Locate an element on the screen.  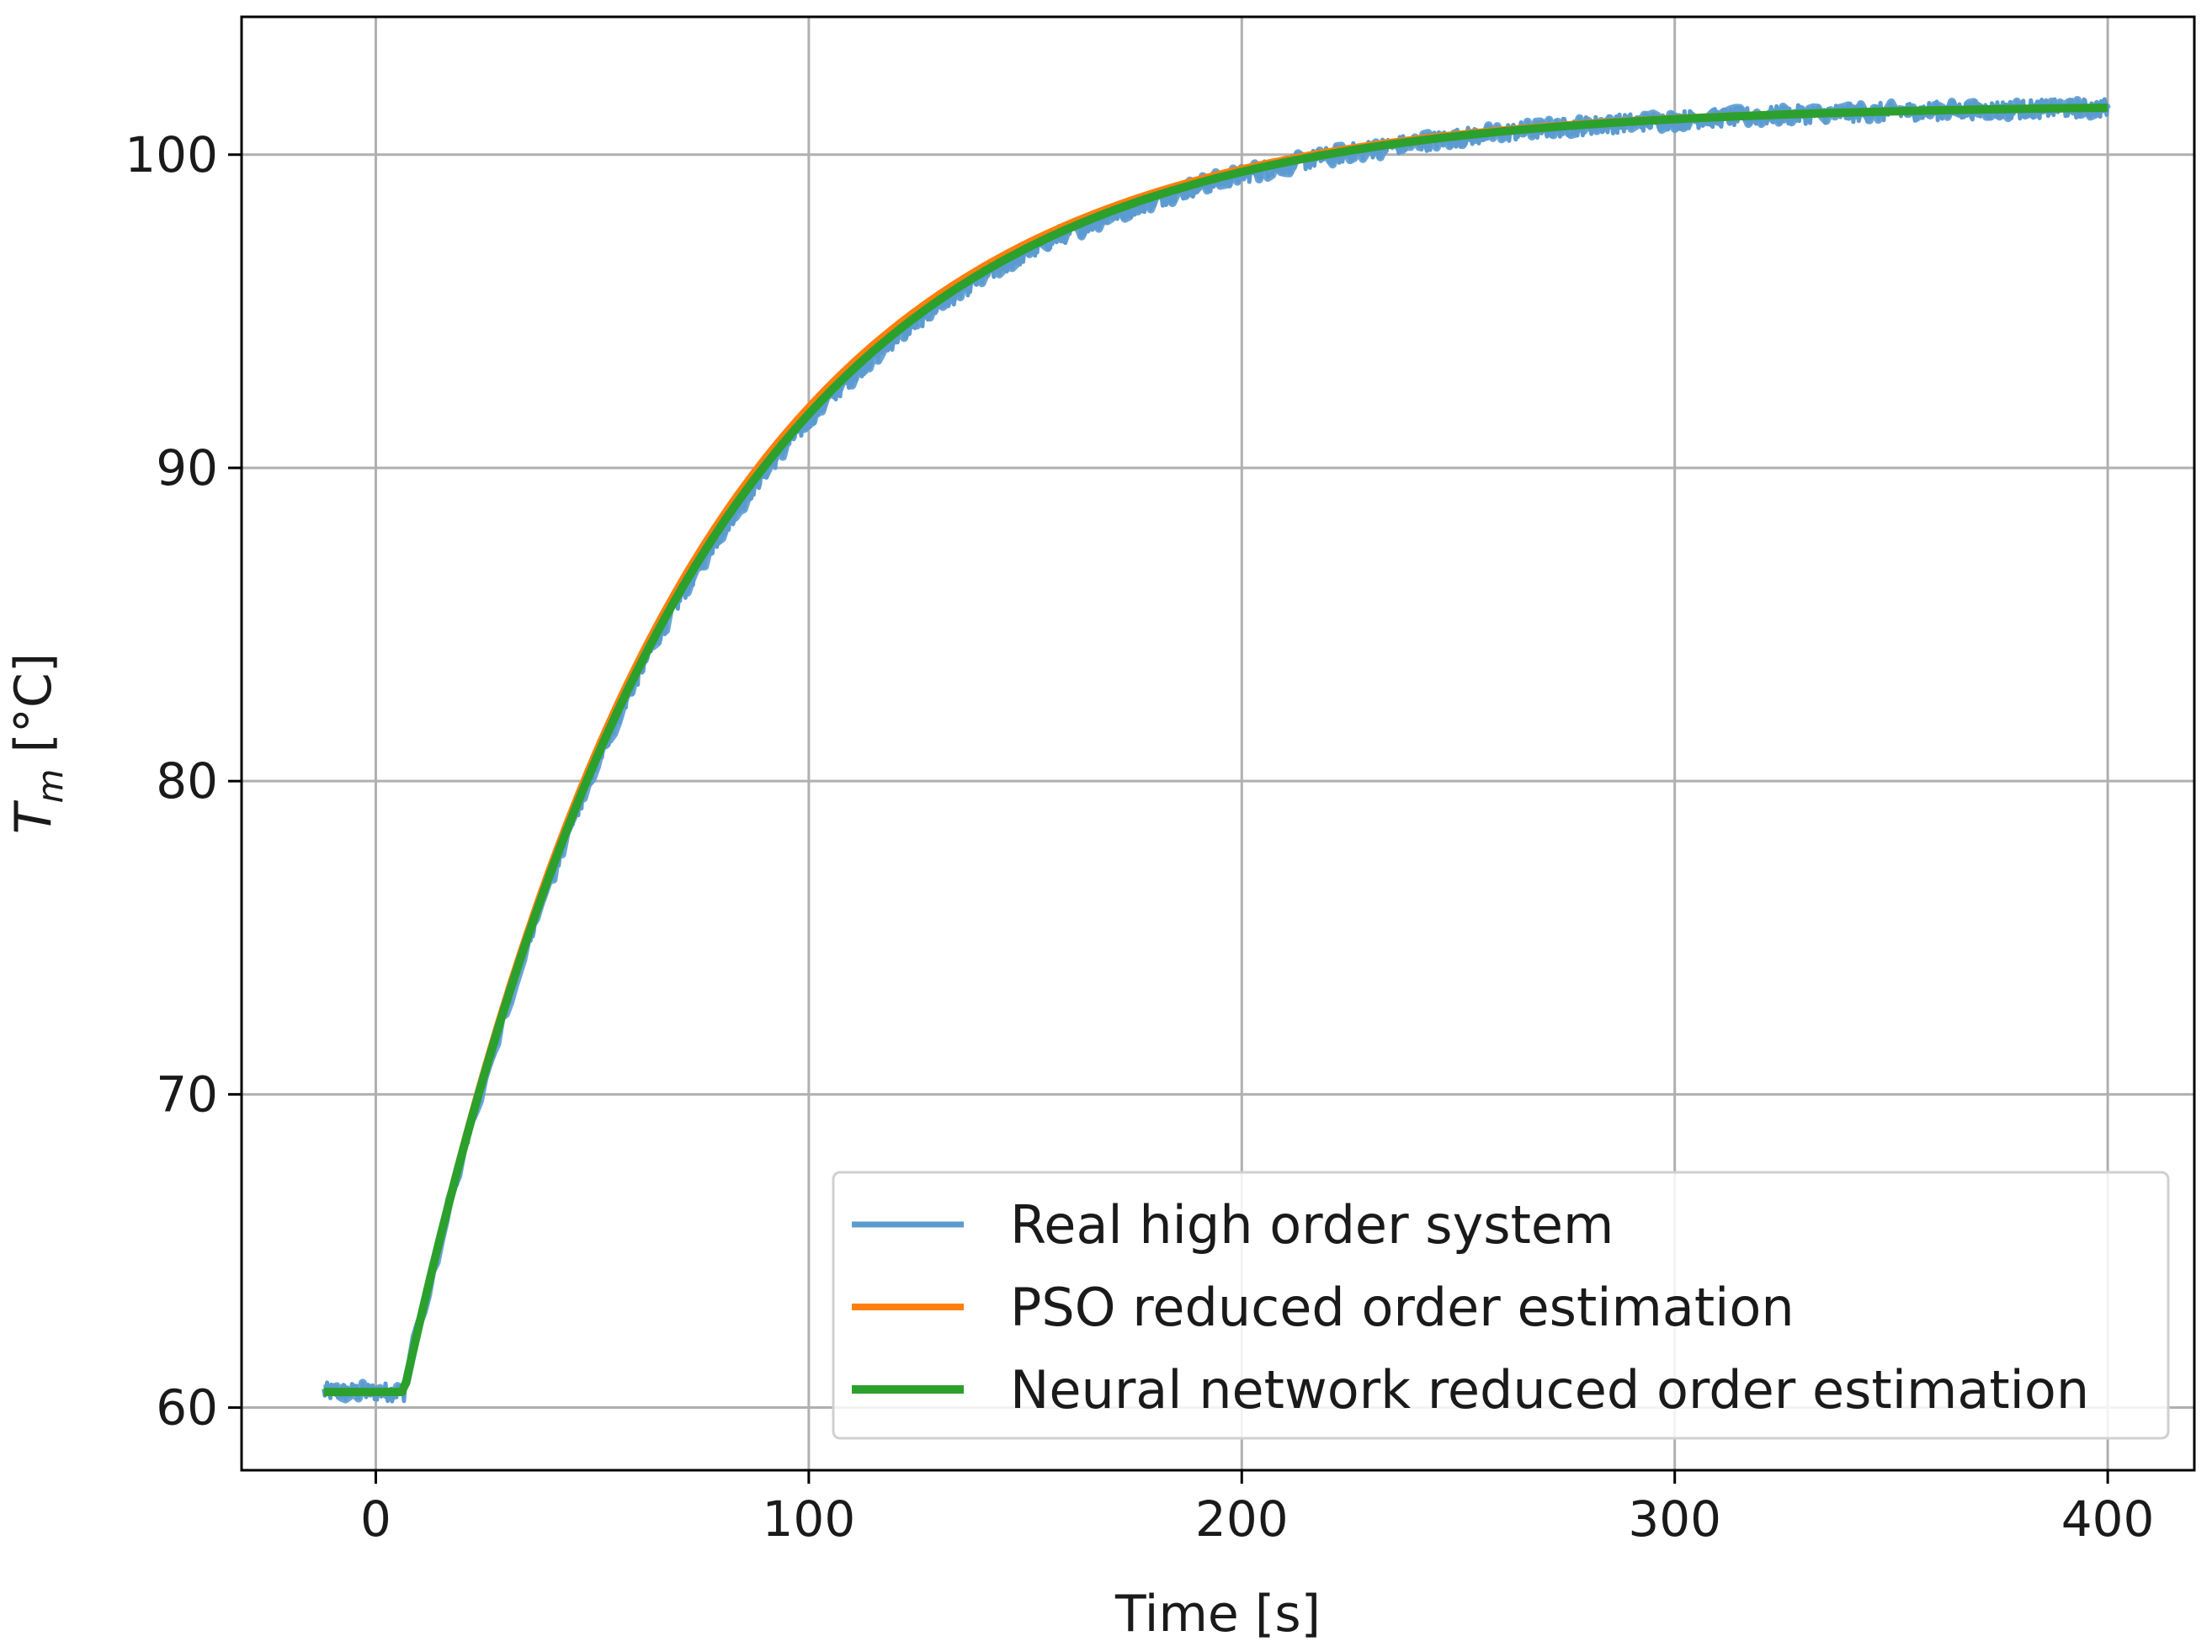
y-axis-label-subscript: m is located at coordinates (50, 786).